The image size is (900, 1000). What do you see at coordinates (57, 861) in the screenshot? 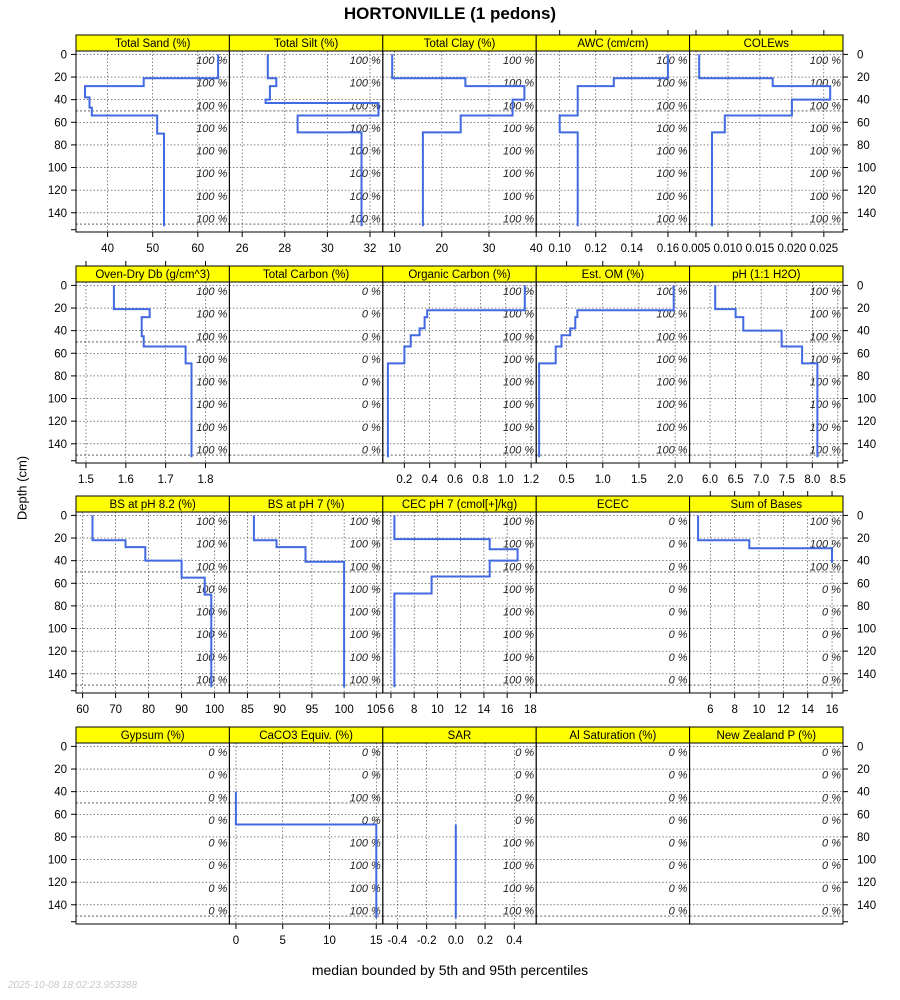
I see `y-tick-label: 100` at bounding box center [57, 861].